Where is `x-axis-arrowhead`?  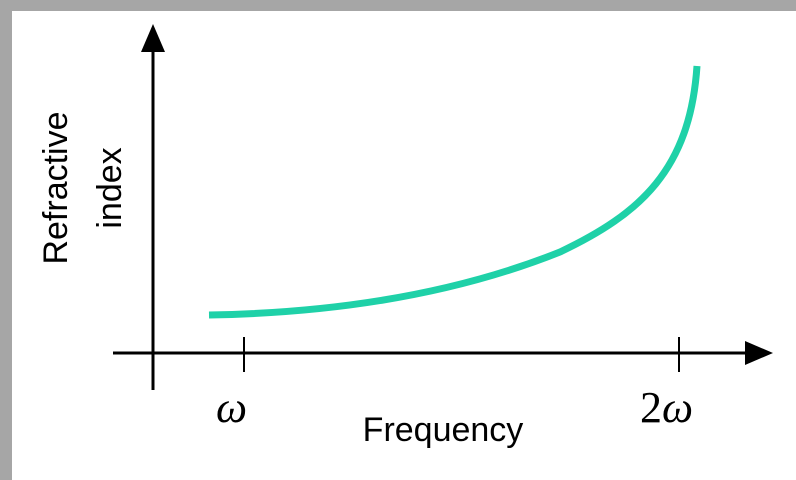 x-axis-arrowhead is located at coordinates (759, 353).